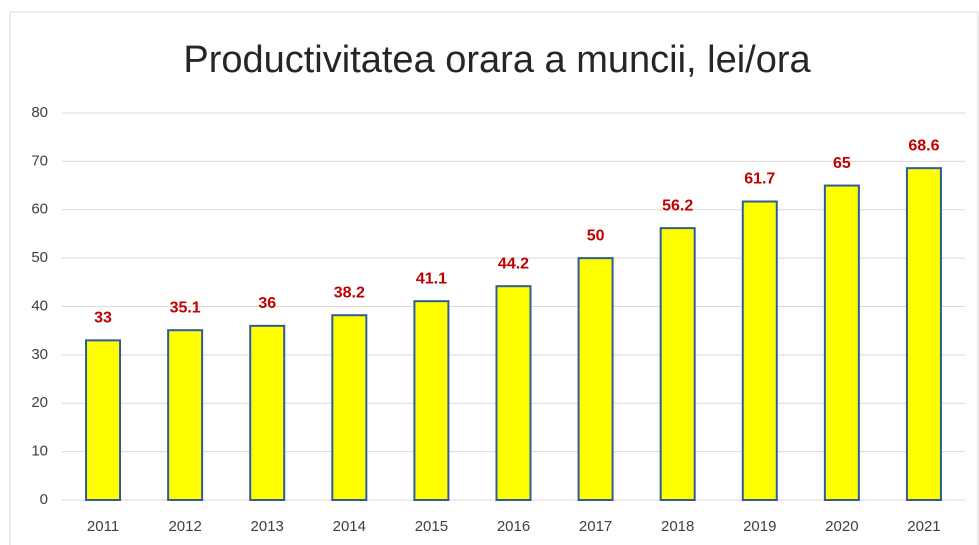 The width and height of the screenshot is (979, 545). Describe the element at coordinates (759, 179) in the screenshot. I see `data-label: 61.7` at that location.